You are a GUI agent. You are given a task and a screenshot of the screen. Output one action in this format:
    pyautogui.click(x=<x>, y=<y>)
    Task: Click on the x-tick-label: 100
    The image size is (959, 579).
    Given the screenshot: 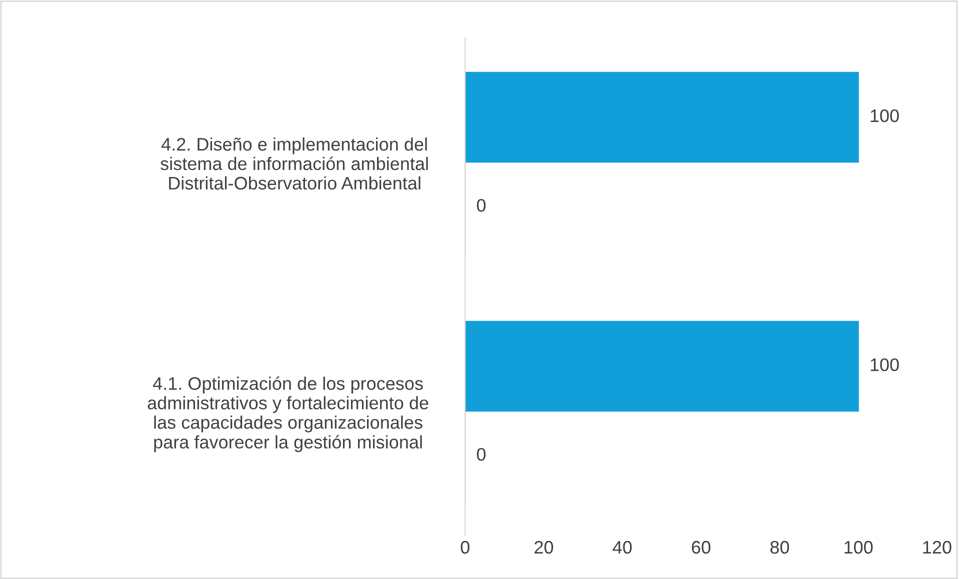 What is the action you would take?
    pyautogui.click(x=858, y=547)
    